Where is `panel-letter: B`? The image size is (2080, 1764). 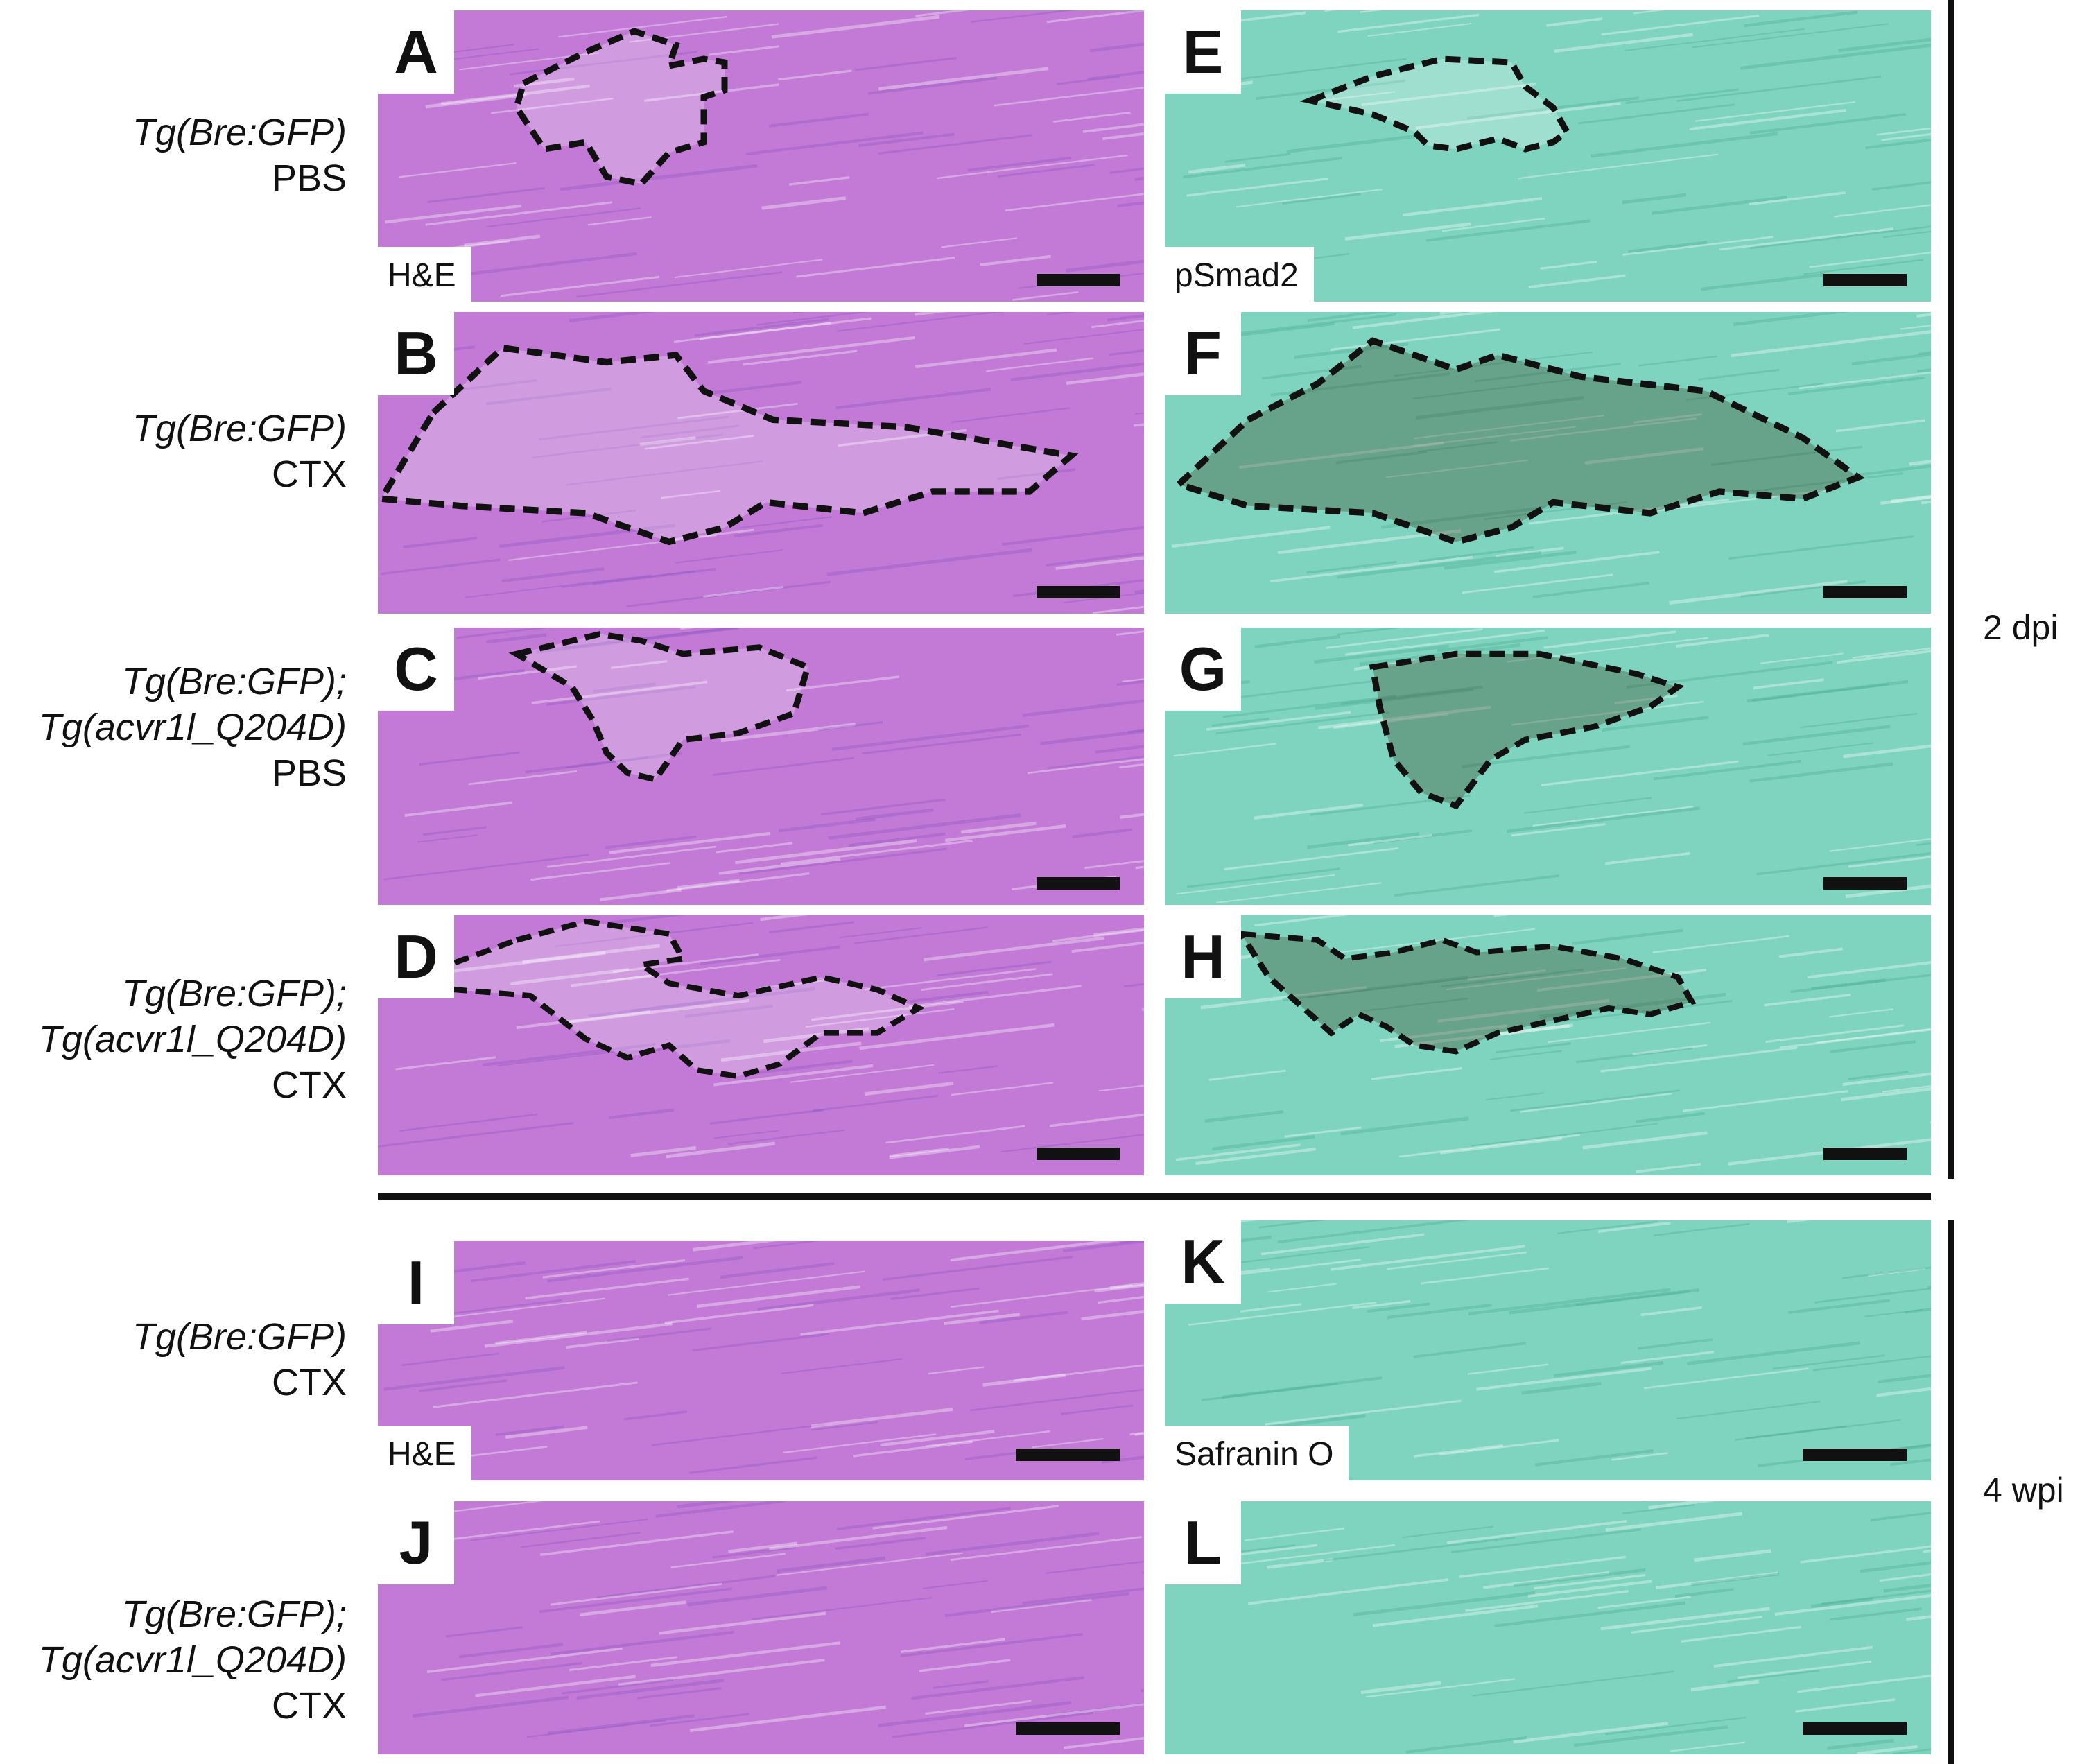 panel-letter: B is located at coordinates (416, 354).